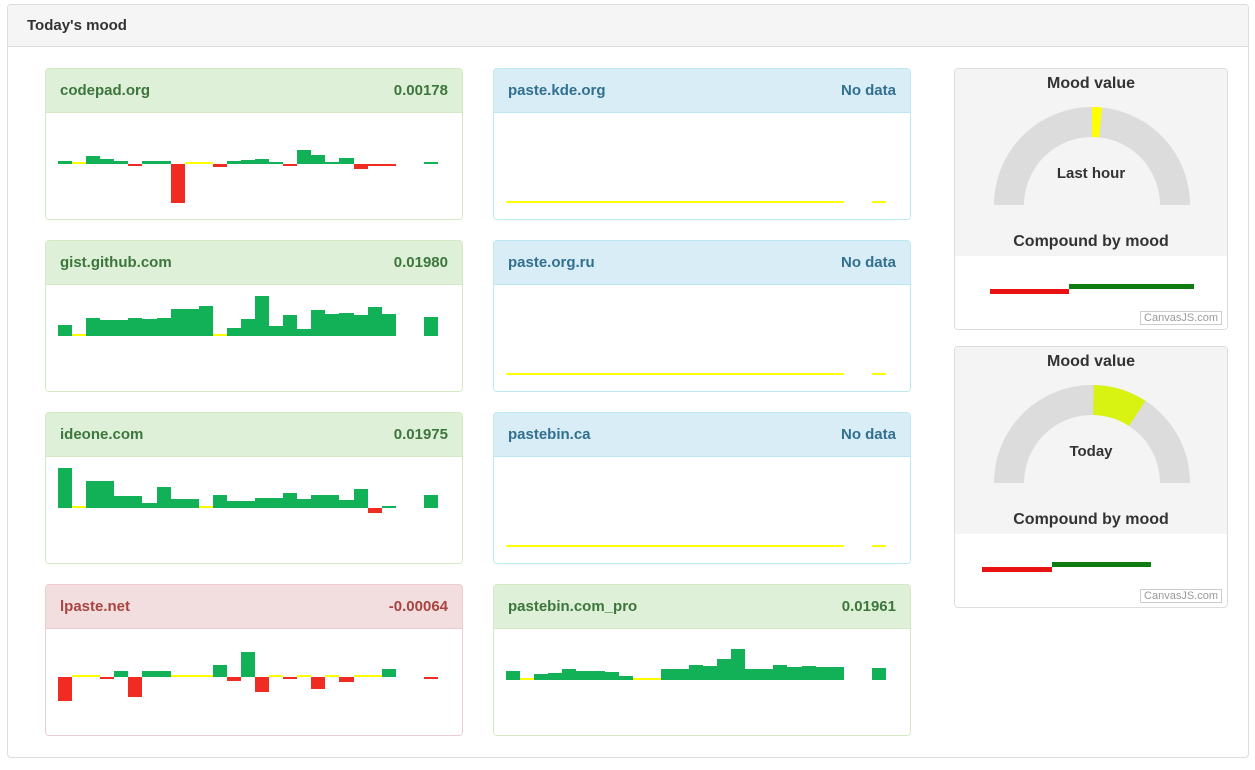  What do you see at coordinates (420, 434) in the screenshot?
I see `site-value: 0.01975` at bounding box center [420, 434].